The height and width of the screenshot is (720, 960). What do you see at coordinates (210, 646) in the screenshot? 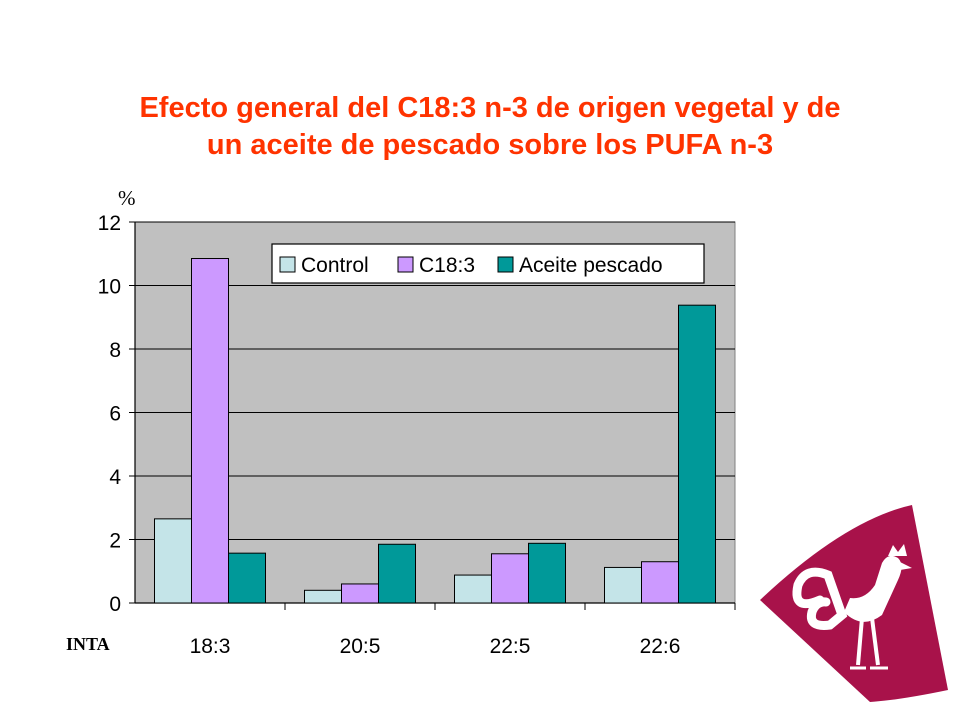
I see `x-tick-label: 18:3` at bounding box center [210, 646].